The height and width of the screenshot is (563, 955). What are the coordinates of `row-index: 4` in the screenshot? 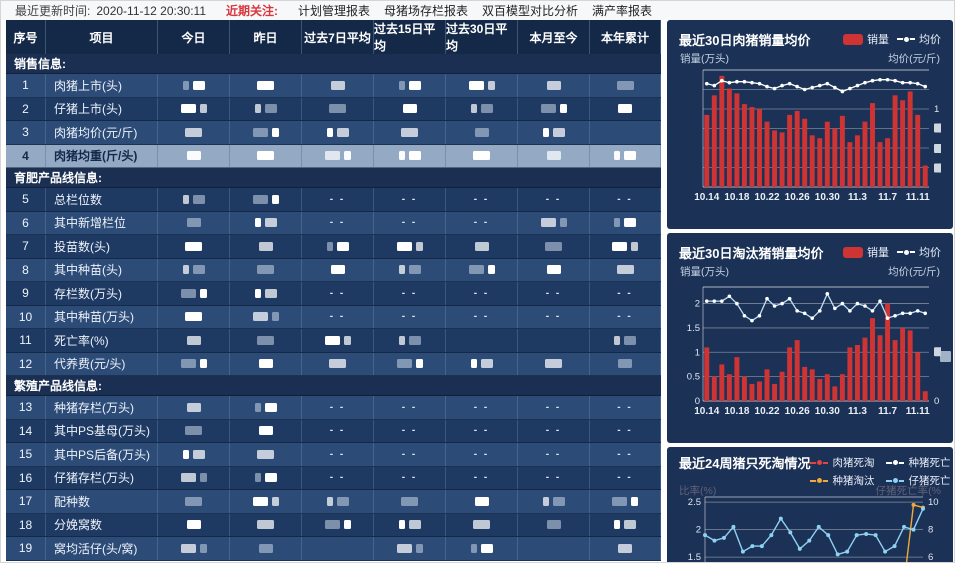 It's located at (26, 155).